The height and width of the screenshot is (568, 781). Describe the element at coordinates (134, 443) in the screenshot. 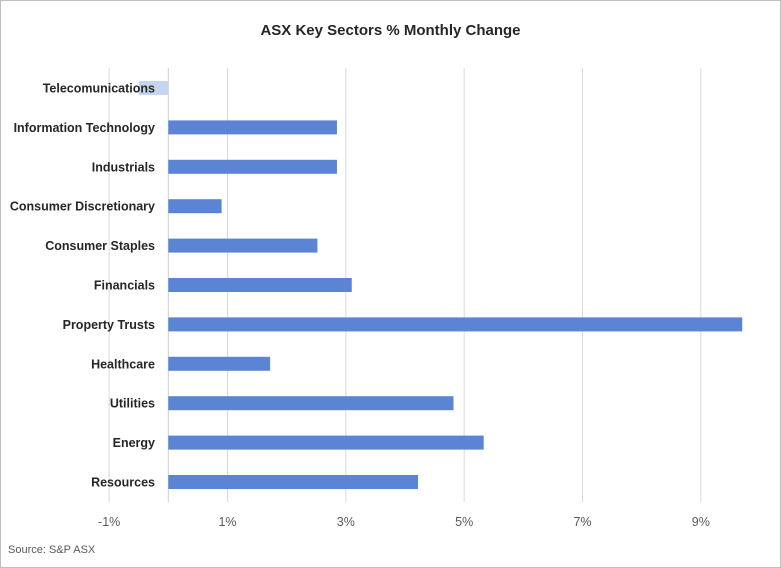

I see `category-label: Energy` at that location.